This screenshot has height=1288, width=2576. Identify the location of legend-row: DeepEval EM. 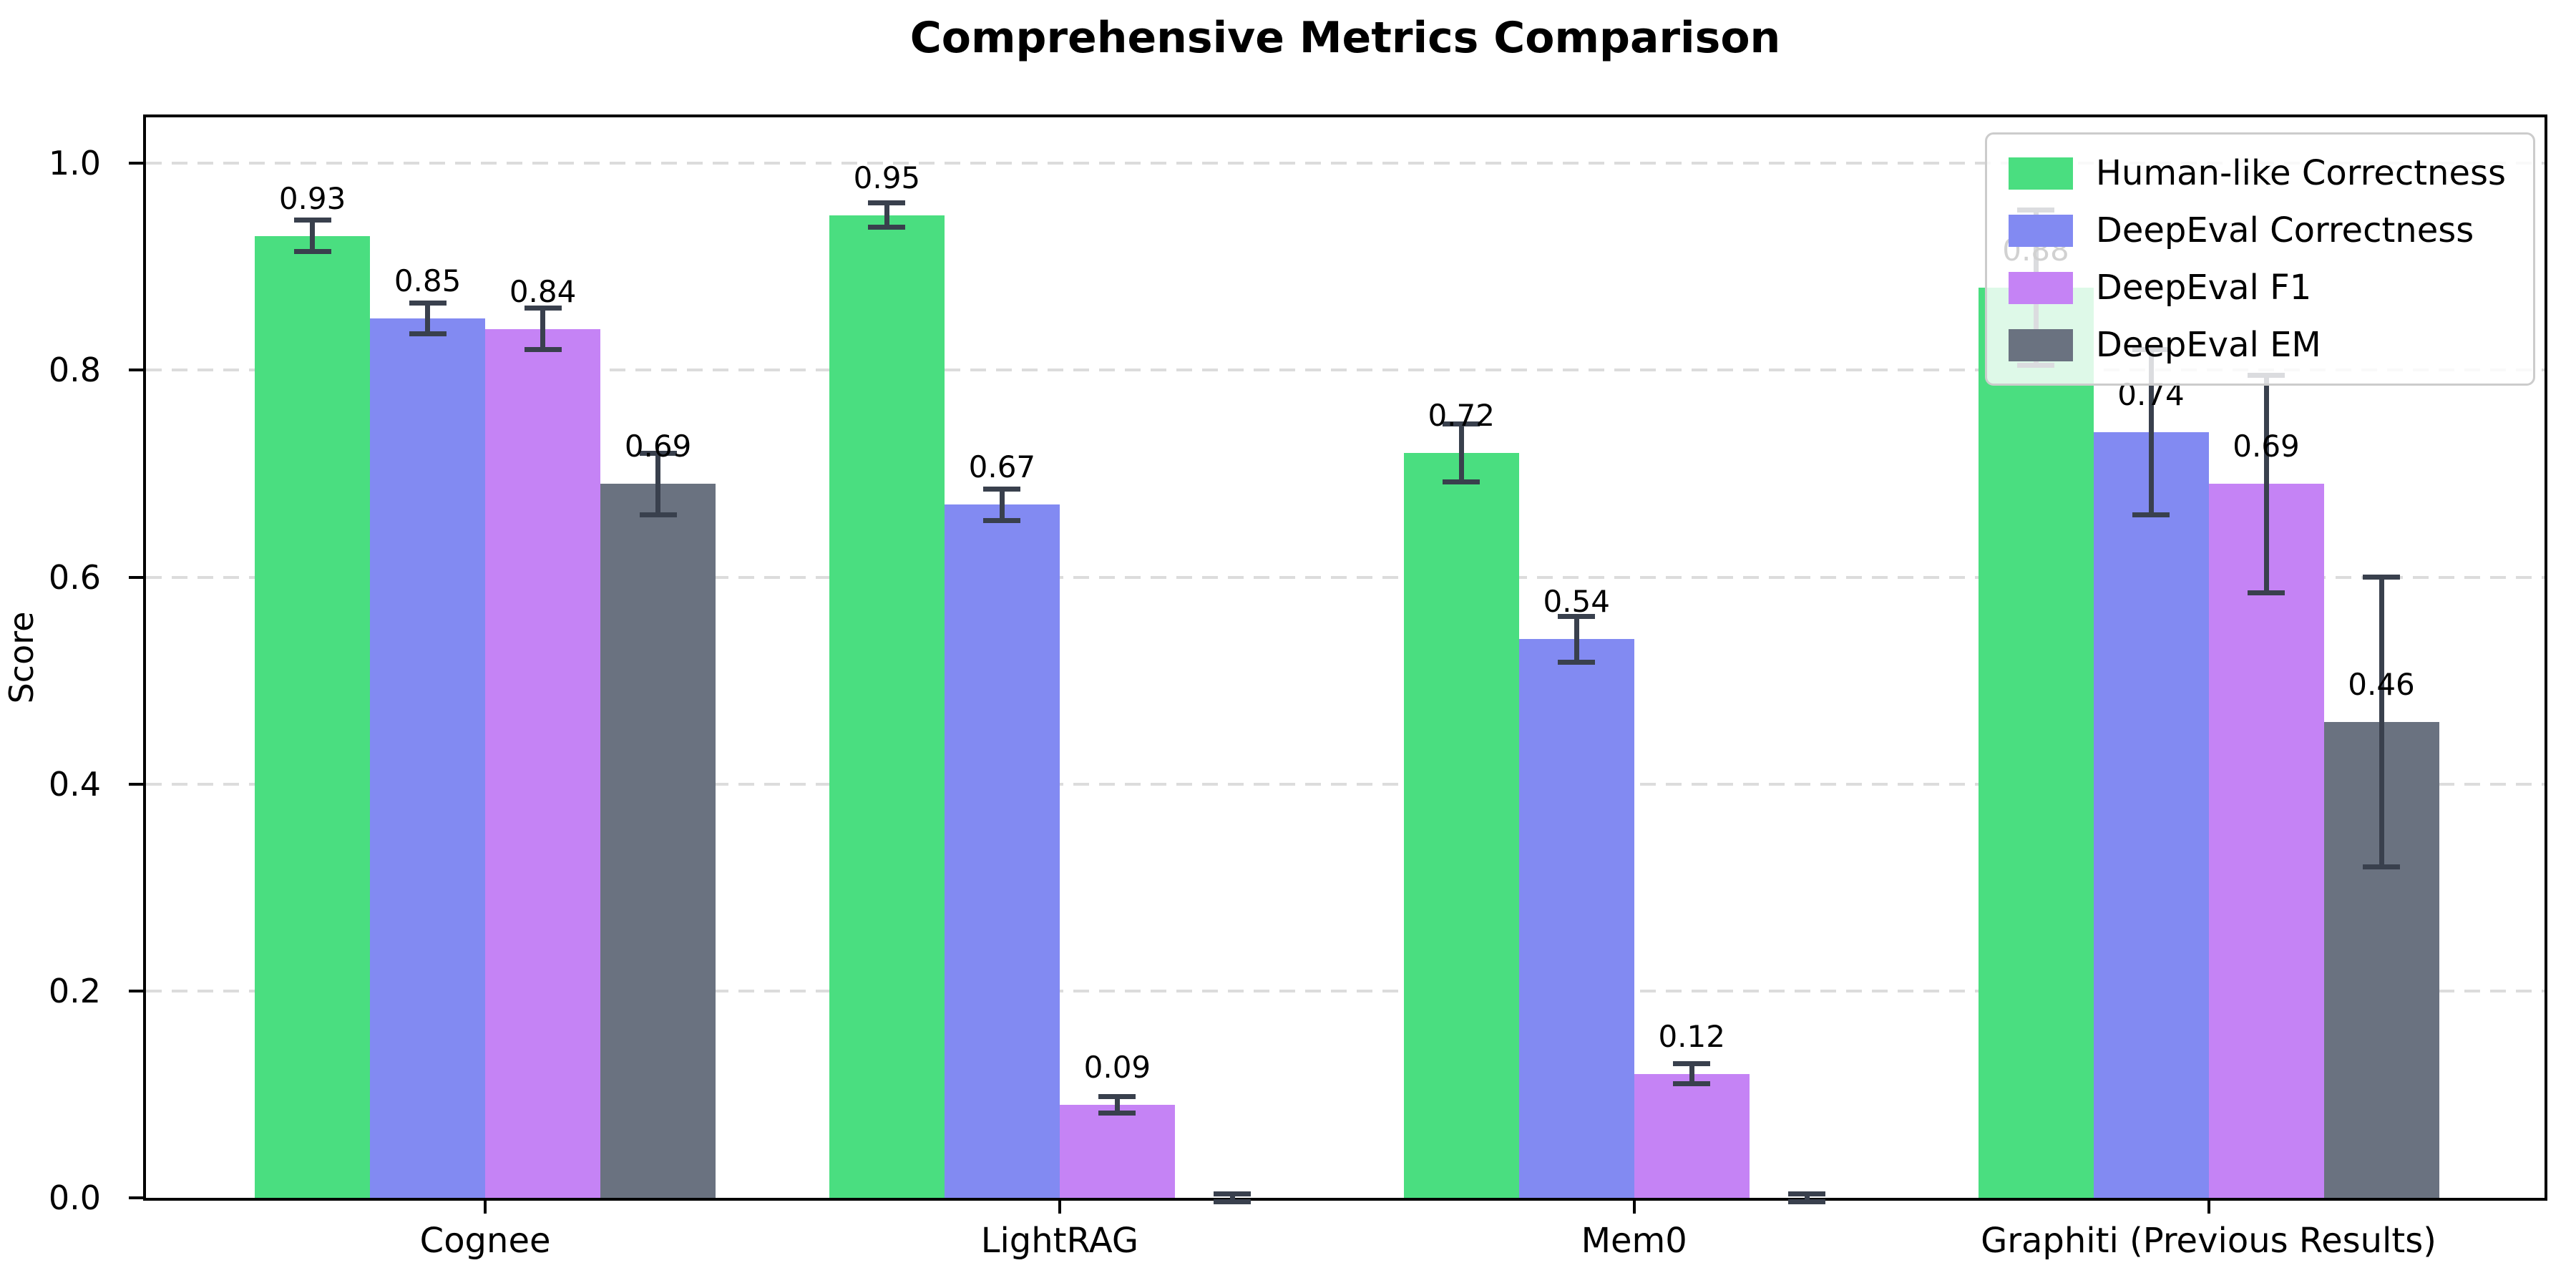
(2257, 345).